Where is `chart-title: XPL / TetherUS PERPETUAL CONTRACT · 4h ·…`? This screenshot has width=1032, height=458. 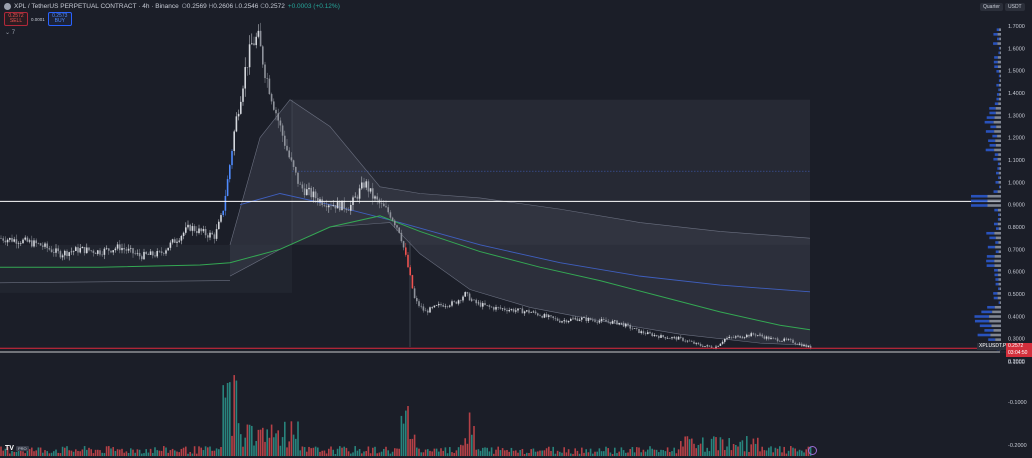
chart-title: XPL / TetherUS PERPETUAL CONTRACT · 4h ·… is located at coordinates (96, 6).